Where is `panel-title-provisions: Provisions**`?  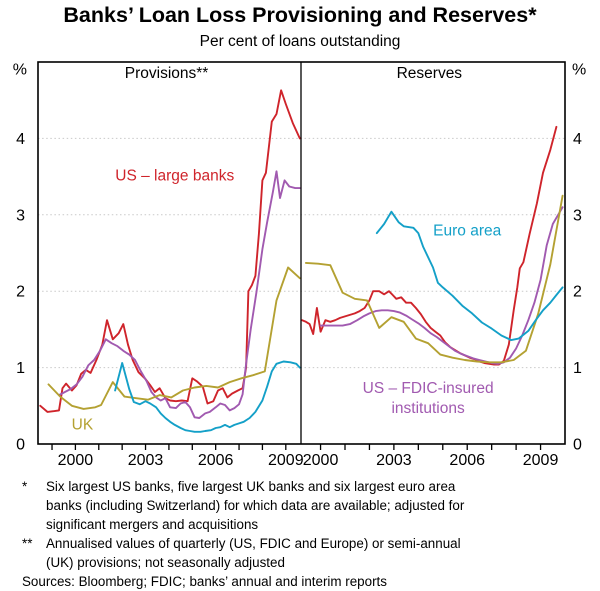 panel-title-provisions: Provisions** is located at coordinates (167, 73).